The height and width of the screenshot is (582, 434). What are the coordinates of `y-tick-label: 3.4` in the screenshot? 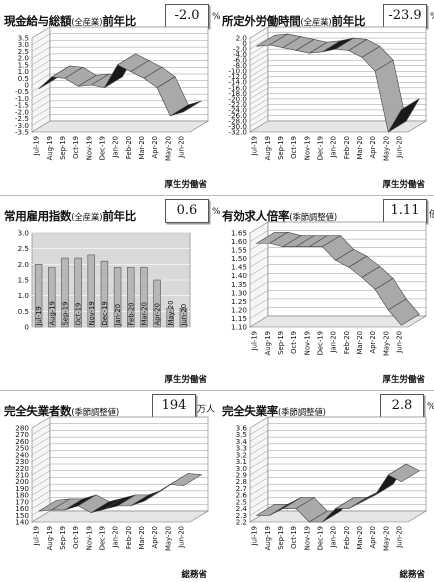 It's located at (242, 441).